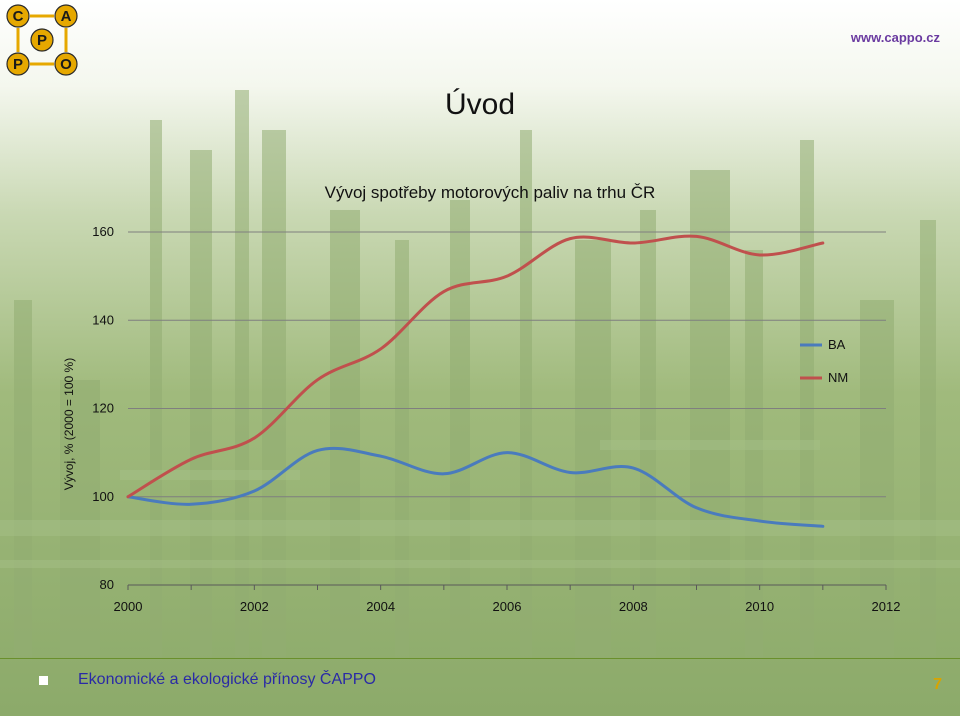 This screenshot has width=960, height=716. I want to click on legend-label-ba: BA, so click(837, 344).